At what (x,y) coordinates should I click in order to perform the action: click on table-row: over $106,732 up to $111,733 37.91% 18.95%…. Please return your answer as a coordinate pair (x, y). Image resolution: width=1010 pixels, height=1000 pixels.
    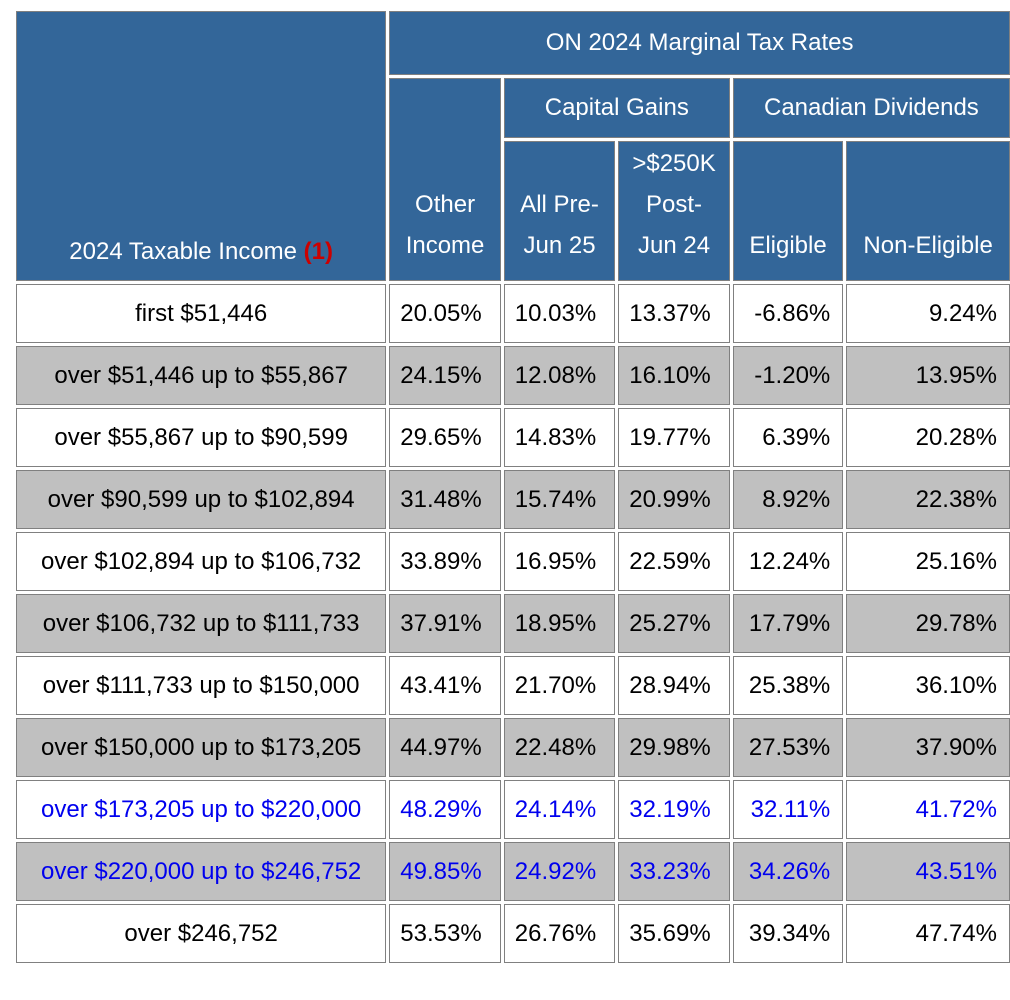
    Looking at the image, I should click on (513, 623).